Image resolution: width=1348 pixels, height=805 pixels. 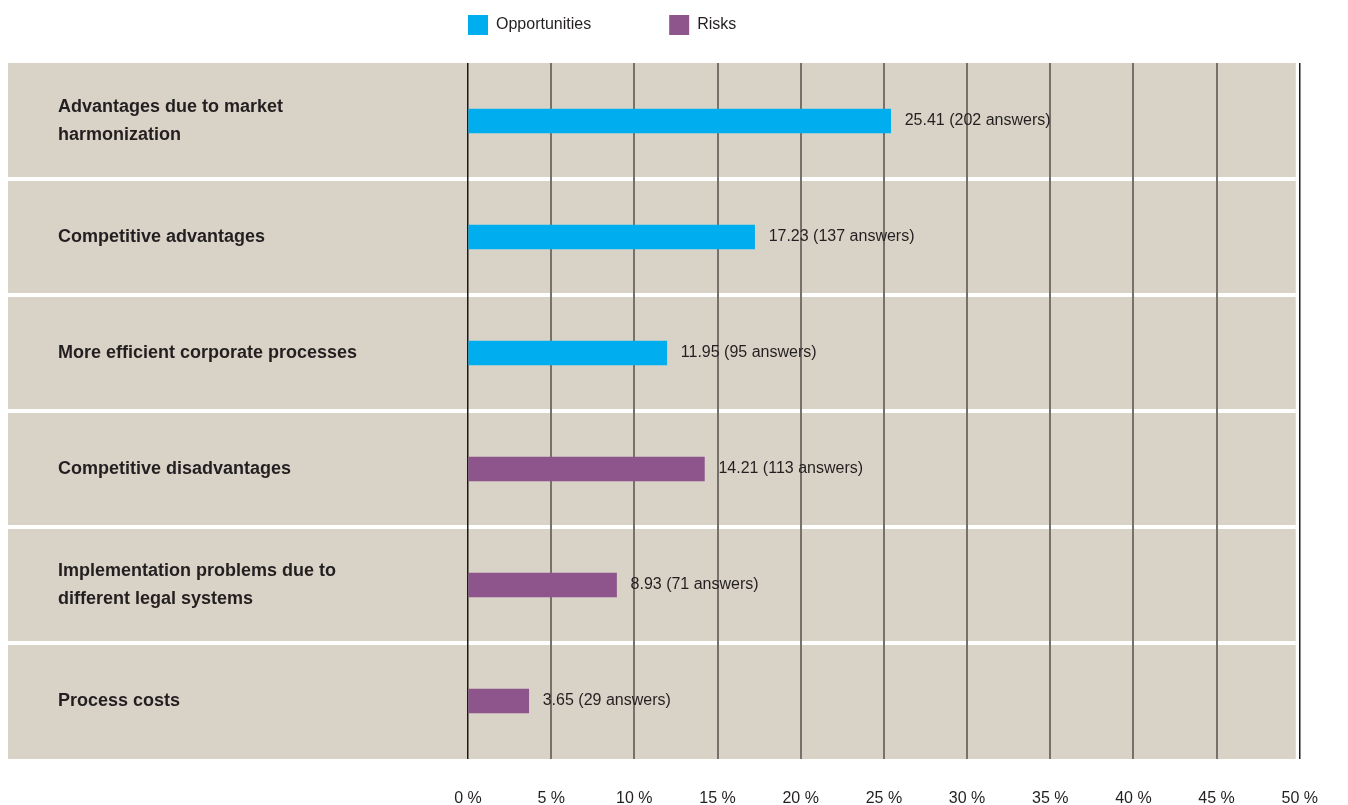 What do you see at coordinates (800, 797) in the screenshot?
I see `x-tick-label: 20 %` at bounding box center [800, 797].